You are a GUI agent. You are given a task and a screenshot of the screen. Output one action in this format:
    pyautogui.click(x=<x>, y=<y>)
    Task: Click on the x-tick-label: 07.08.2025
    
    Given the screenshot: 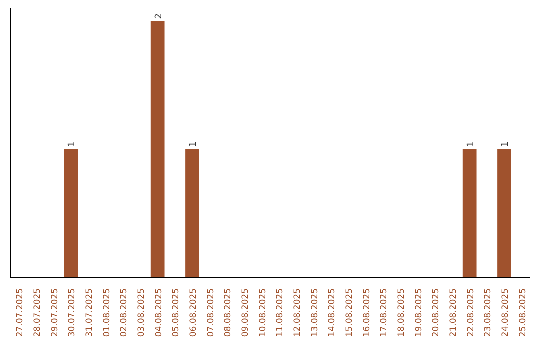 What is the action you would take?
    pyautogui.click(x=211, y=313)
    